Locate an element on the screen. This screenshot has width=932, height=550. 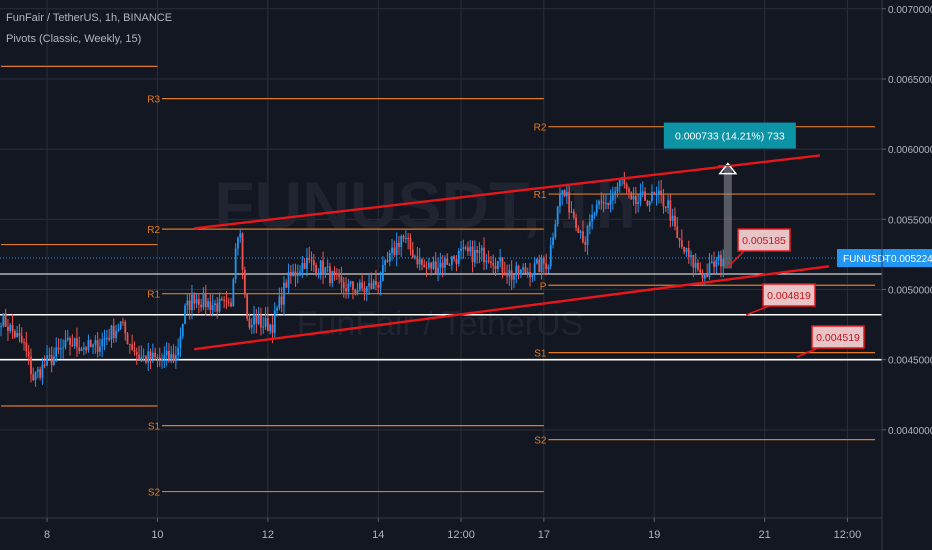
y-tick-label-3: 0.0055000 is located at coordinates (910, 220).